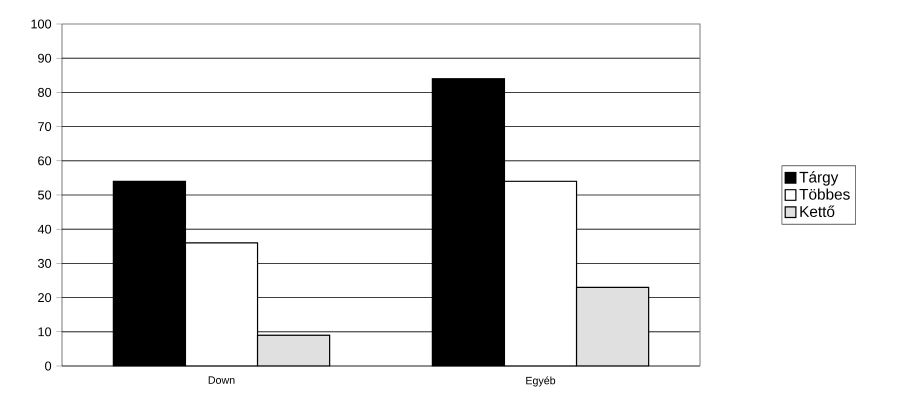 The image size is (924, 407). What do you see at coordinates (45, 92) in the screenshot?
I see `y-tick-label: 80` at bounding box center [45, 92].